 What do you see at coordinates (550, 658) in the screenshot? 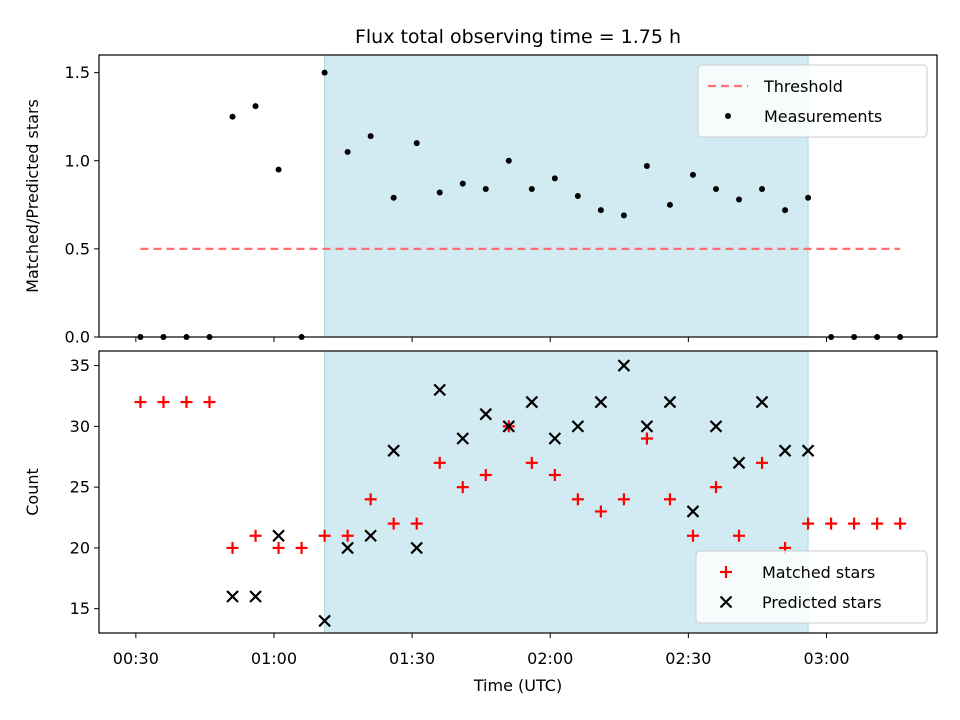
I see `x-tick-label: 02:00` at bounding box center [550, 658].